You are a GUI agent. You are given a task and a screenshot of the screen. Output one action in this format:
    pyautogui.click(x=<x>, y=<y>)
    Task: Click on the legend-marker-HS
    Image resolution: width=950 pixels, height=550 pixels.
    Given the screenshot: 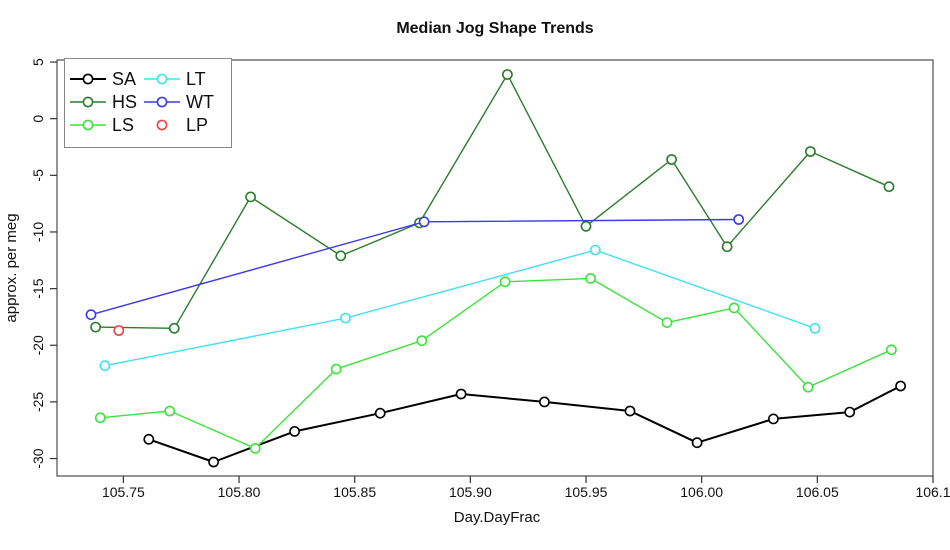 What is the action you would take?
    pyautogui.click(x=88, y=102)
    